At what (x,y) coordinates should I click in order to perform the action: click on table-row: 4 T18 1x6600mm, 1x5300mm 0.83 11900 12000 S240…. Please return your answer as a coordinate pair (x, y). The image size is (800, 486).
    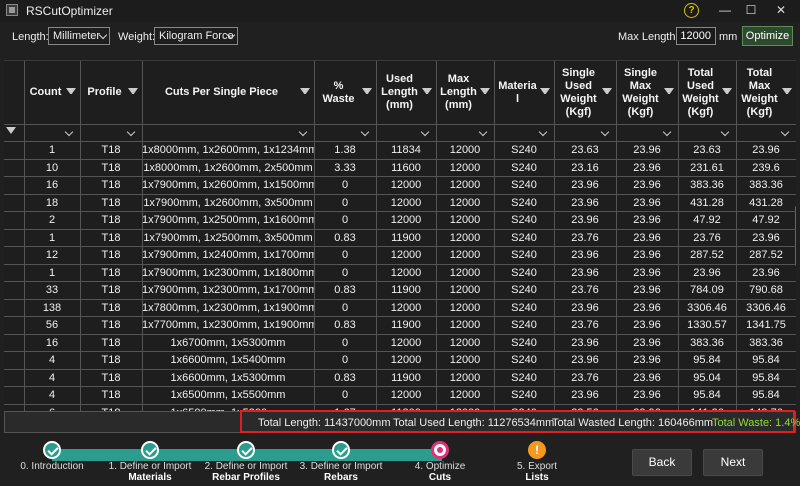
    Looking at the image, I should click on (400, 379).